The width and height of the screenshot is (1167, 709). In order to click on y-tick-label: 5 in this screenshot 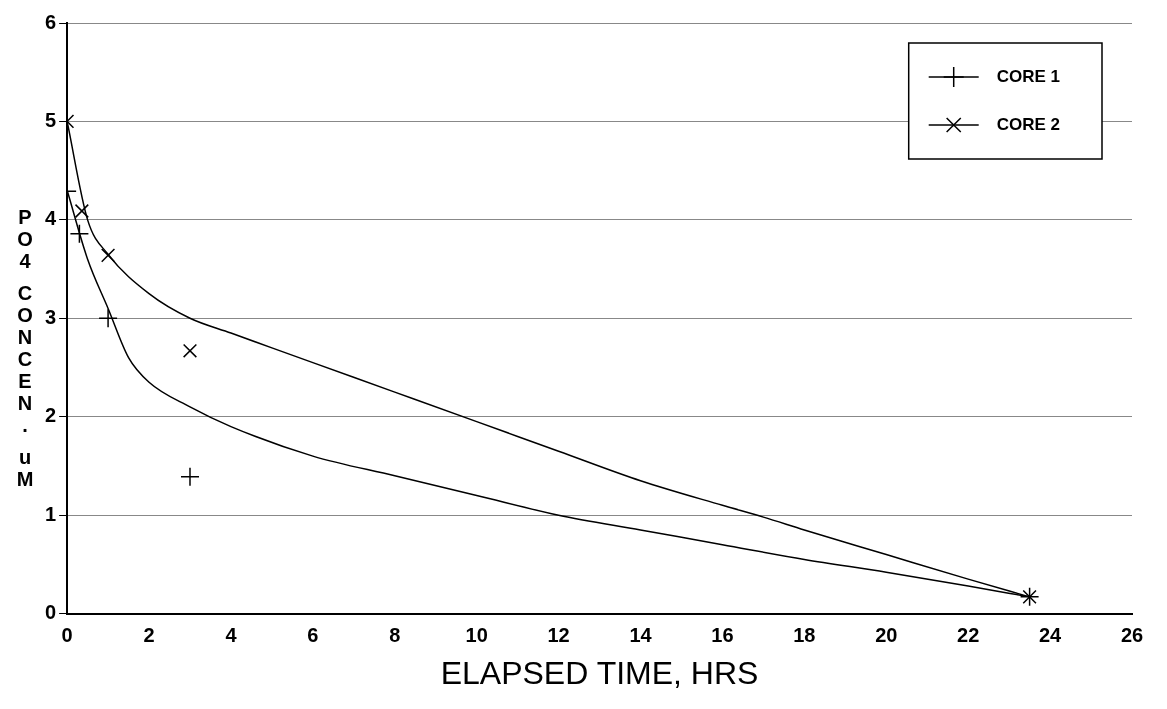, I will do `click(51, 119)`.